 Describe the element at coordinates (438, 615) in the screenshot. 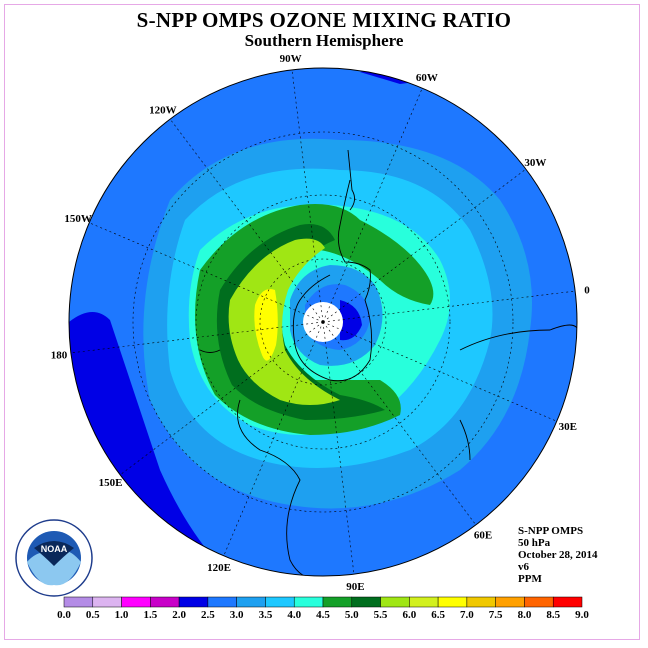

I see `colorbar-tick-label: 6.5` at that location.